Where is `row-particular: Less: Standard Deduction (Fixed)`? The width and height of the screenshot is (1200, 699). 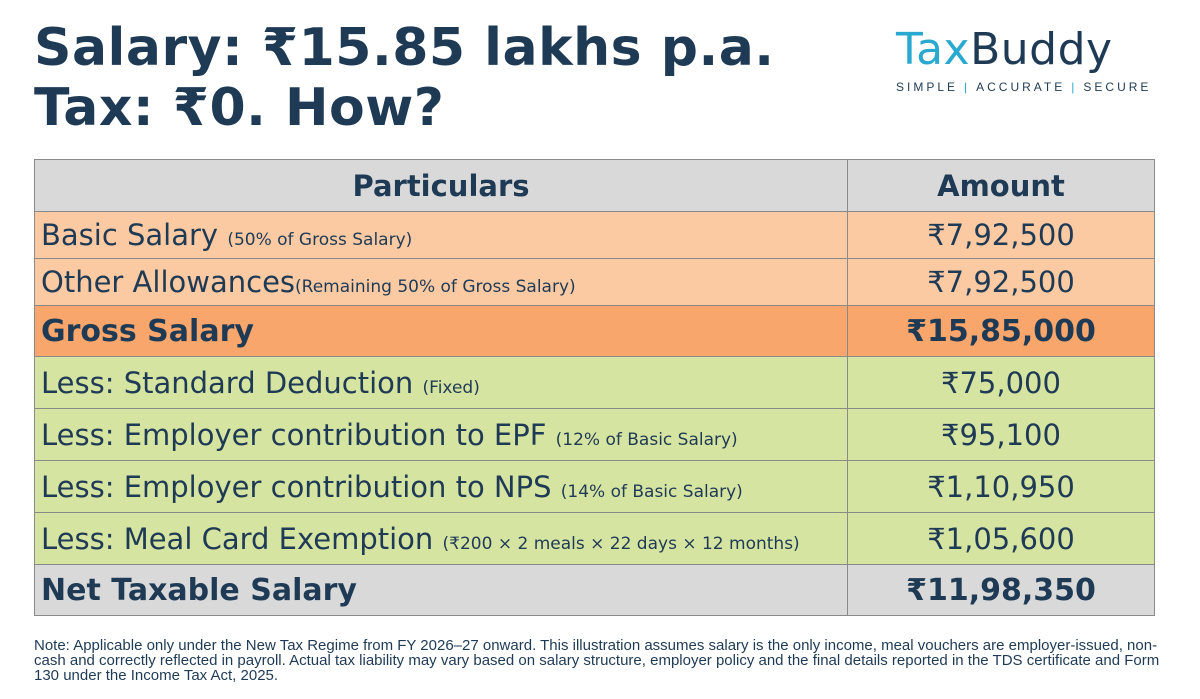
row-particular: Less: Standard Deduction (Fixed) is located at coordinates (441, 382).